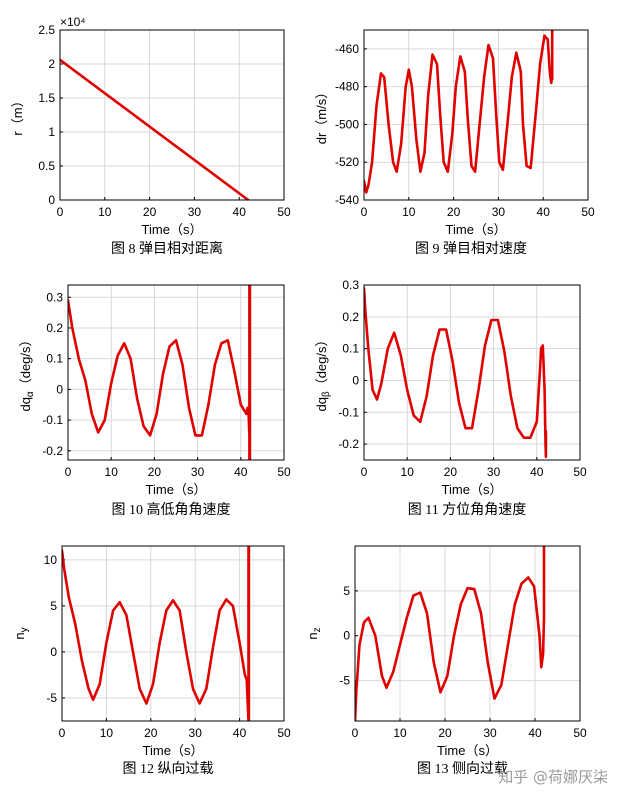 Image resolution: width=620 pixels, height=806 pixels. Describe the element at coordinates (462, 769) in the screenshot. I see `figure-caption: 图 13 侧向过载` at that location.